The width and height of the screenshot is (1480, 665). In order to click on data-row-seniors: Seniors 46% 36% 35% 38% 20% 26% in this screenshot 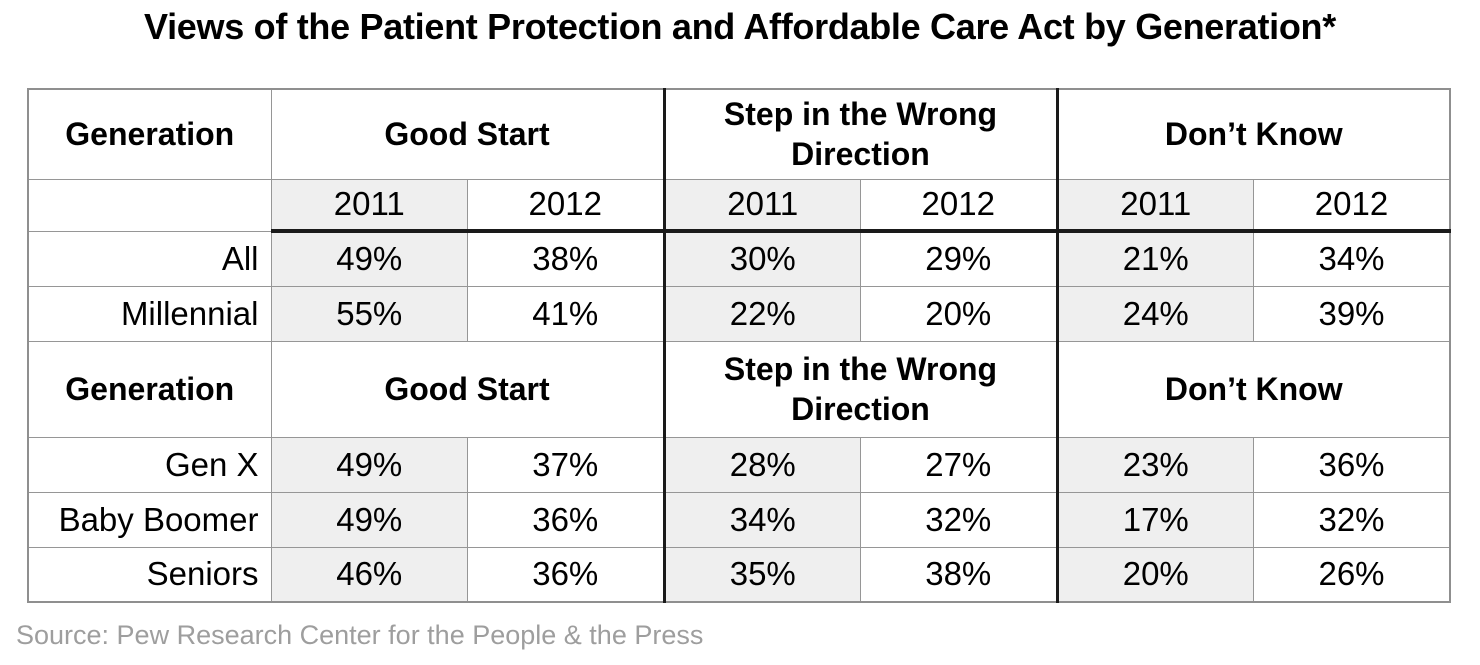, I will do `click(739, 574)`.